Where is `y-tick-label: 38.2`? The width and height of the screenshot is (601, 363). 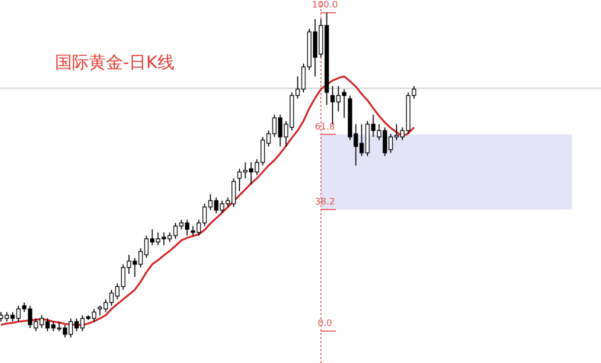
y-tick-label: 38.2 is located at coordinates (324, 202).